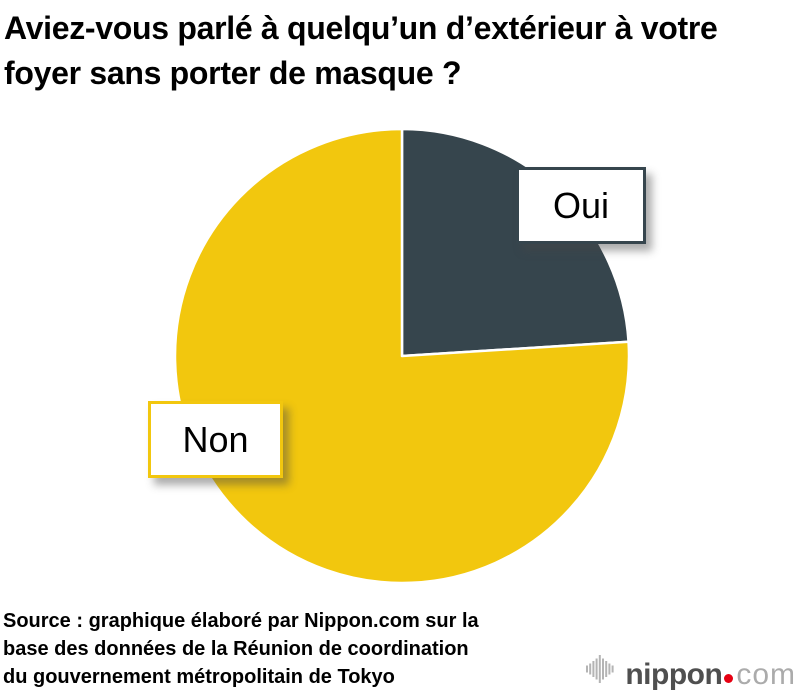 This screenshot has width=800, height=698. I want to click on pie-callout-non-label: Non, so click(215, 439).